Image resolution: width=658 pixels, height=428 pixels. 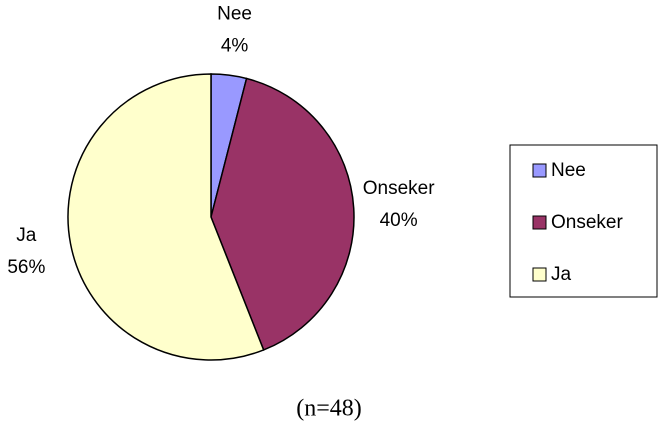 What do you see at coordinates (234, 13) in the screenshot?
I see `slice-label: Nee` at bounding box center [234, 13].